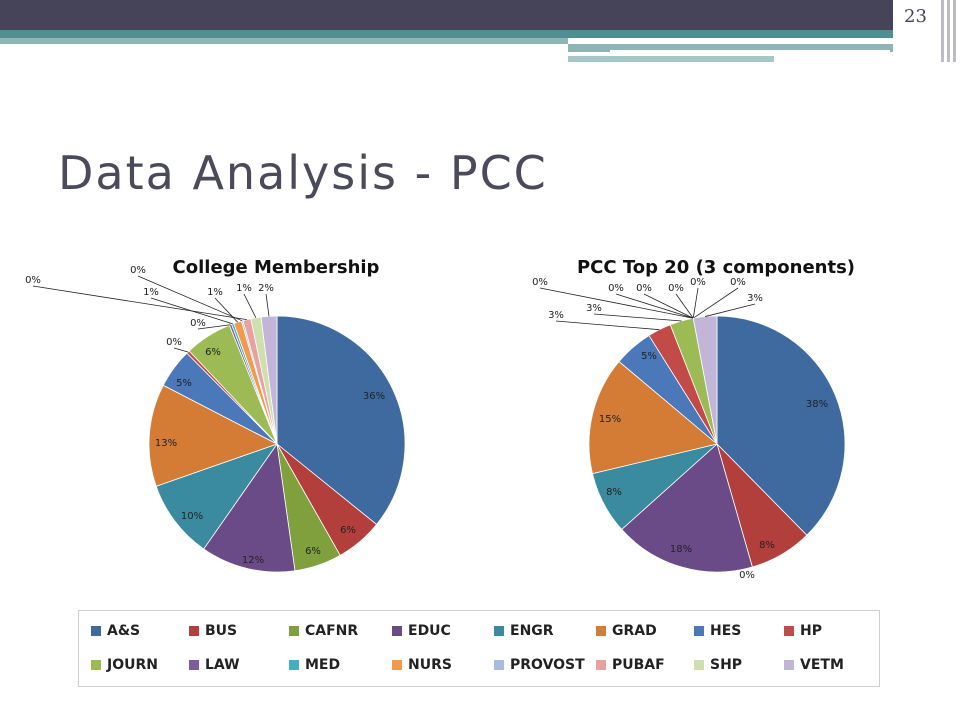 This screenshot has height=720, width=960. I want to click on legend-label: JOURN, so click(132, 665).